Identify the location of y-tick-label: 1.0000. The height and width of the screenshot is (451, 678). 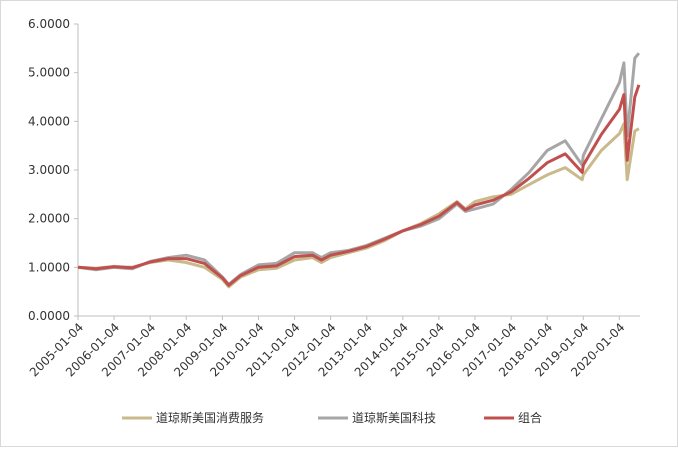
(49, 267).